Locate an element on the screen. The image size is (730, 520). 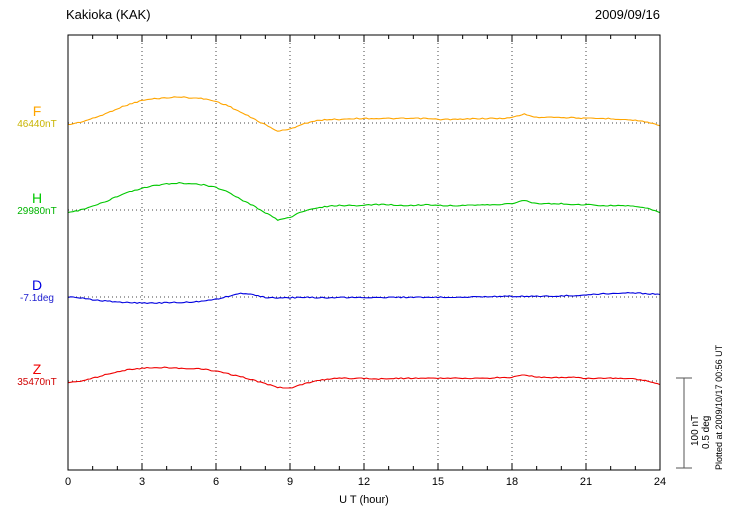
x-axis-ticks: 0 3 6 9 12 15 18 21 24 is located at coordinates (365, 483).